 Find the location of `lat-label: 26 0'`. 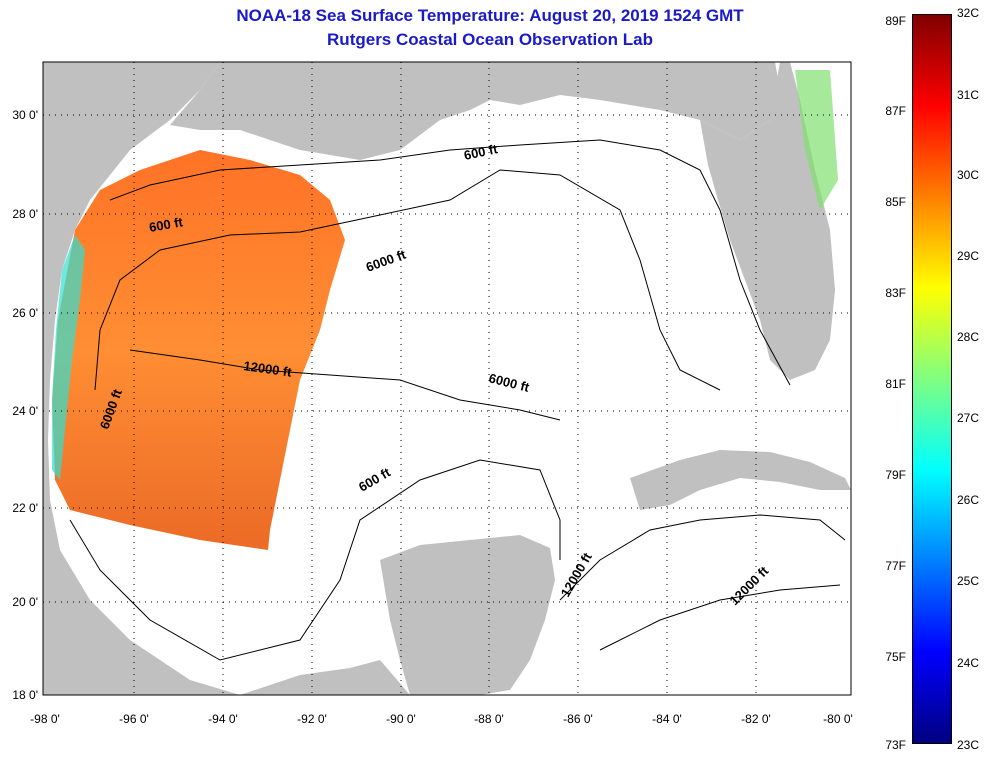

lat-label: 26 0' is located at coordinates (25, 313).